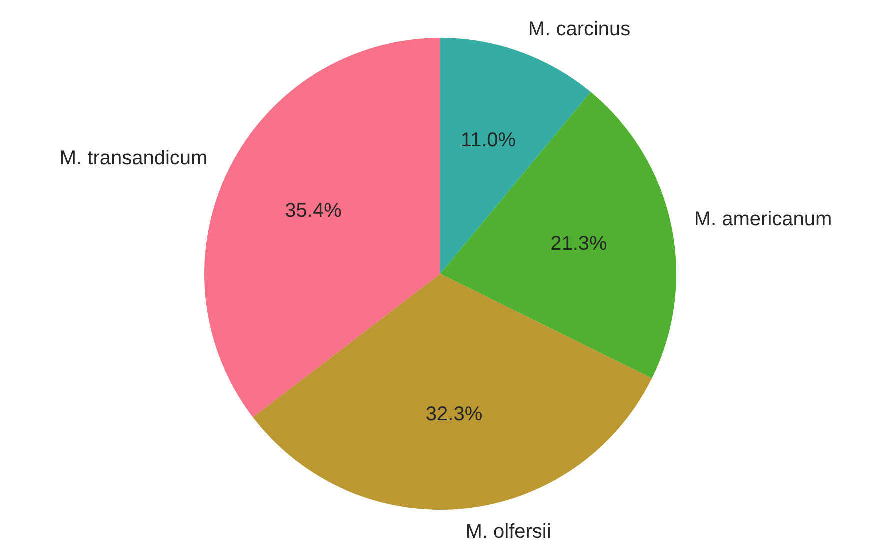 This screenshot has height=540, width=881. What do you see at coordinates (488, 140) in the screenshot?
I see `data-label: 11.0%` at bounding box center [488, 140].